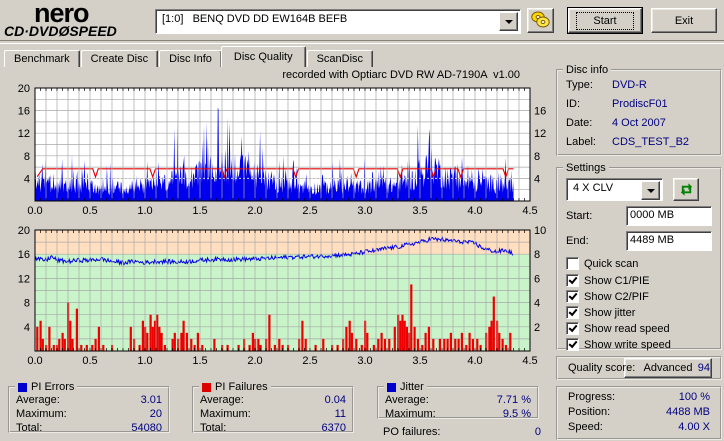 The width and height of the screenshot is (724, 441). Describe the element at coordinates (53, 387) in the screenshot. I see `stat-title: PI Errors` at that location.